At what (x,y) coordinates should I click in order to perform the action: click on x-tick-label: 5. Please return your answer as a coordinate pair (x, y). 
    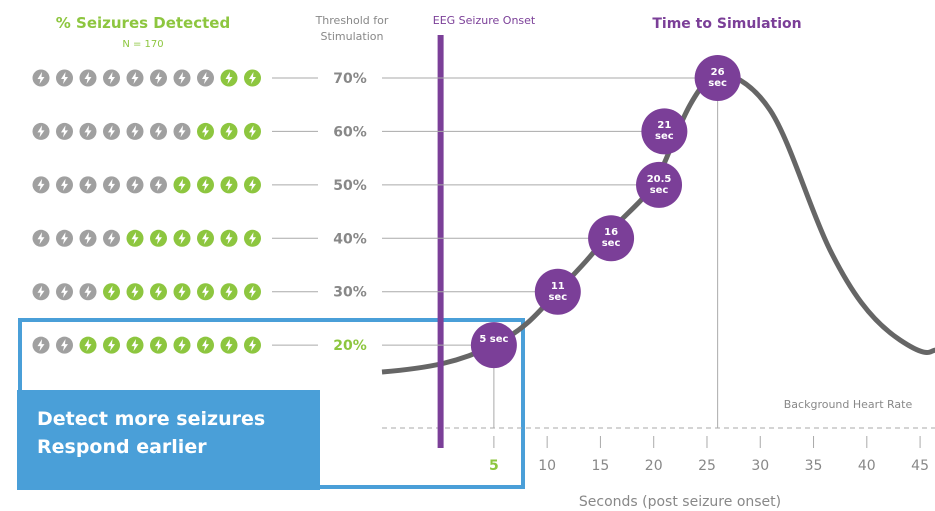
    Looking at the image, I should click on (494, 466).